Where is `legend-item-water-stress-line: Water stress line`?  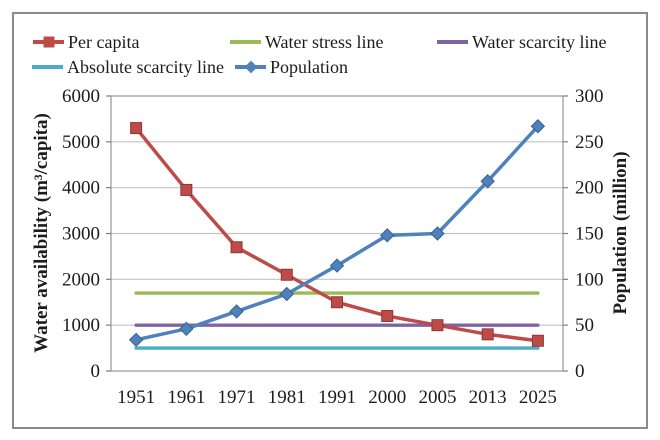 legend-item-water-stress-line: Water stress line is located at coordinates (307, 42).